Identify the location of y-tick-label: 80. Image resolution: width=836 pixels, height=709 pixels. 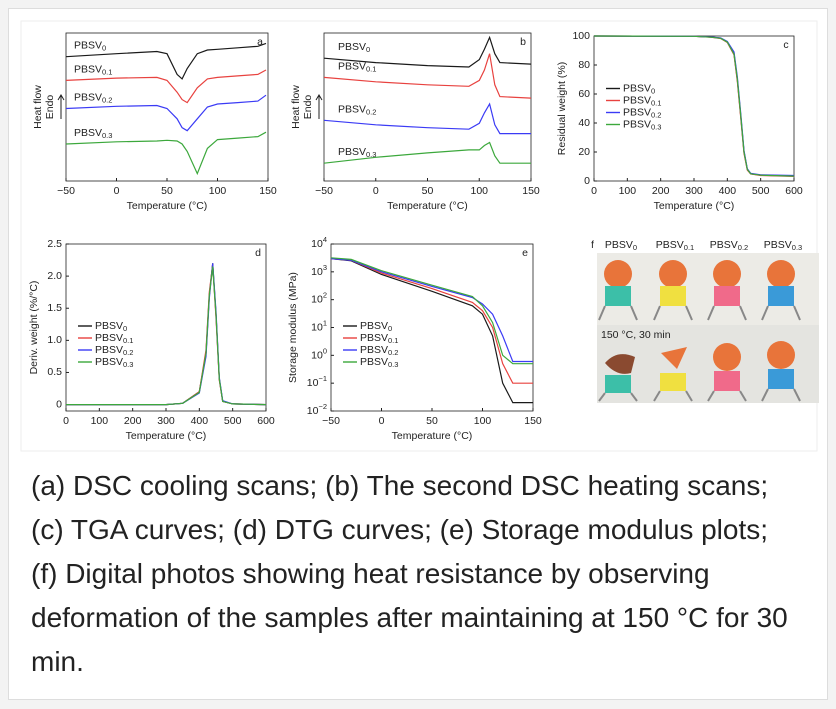
(584, 65).